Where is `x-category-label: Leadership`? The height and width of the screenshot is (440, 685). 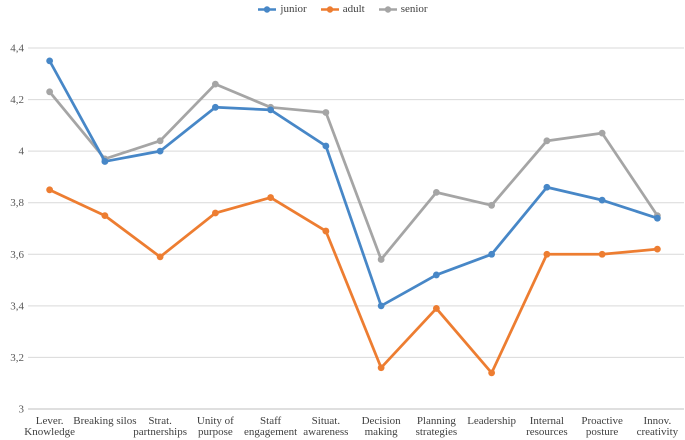
x-category-label: Leadership is located at coordinates (491, 421).